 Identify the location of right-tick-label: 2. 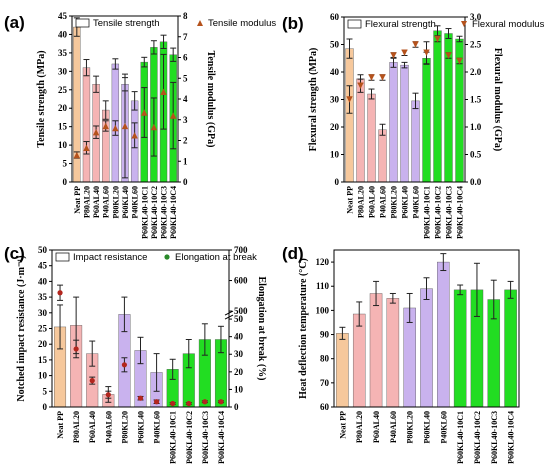
(185, 141).